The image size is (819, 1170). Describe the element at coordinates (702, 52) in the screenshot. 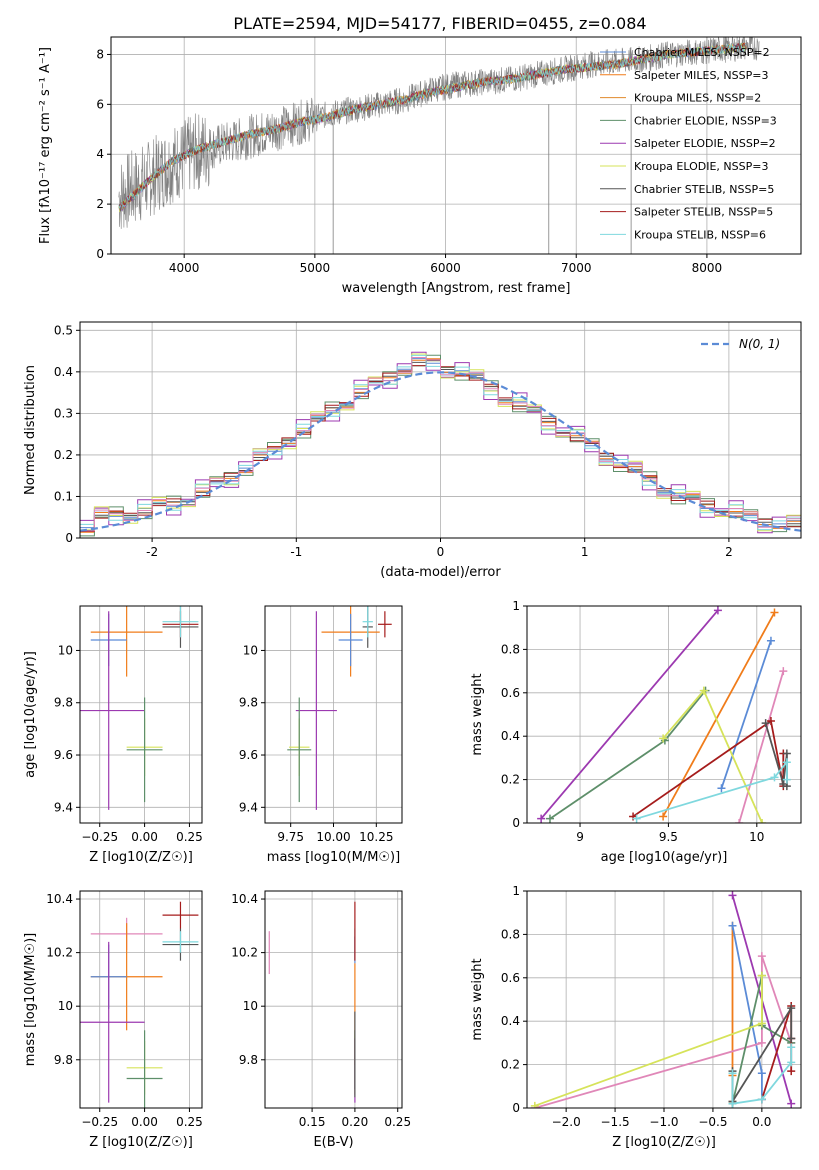

I see `legend-label: Chabrier MILES, NSSP=2` at that location.